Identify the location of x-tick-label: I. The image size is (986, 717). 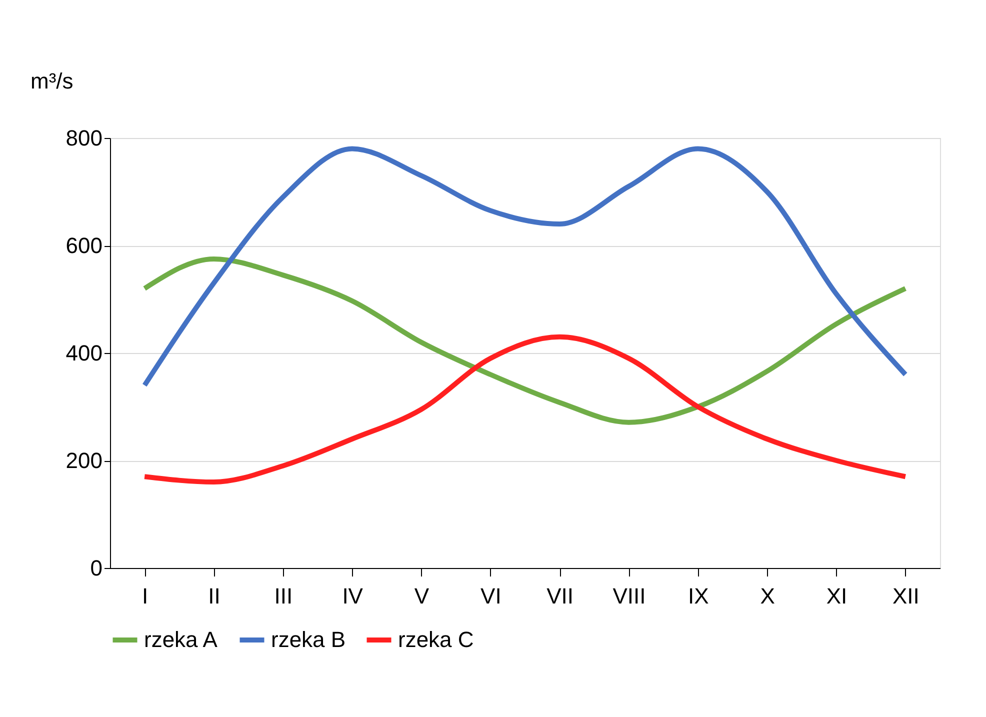
(145, 596).